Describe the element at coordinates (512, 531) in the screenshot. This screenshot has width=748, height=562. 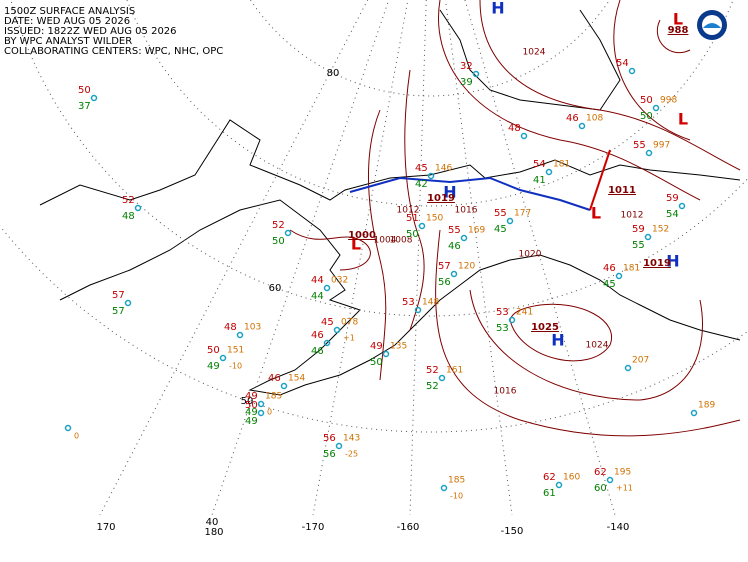
I see `longitude-label: -150` at that location.